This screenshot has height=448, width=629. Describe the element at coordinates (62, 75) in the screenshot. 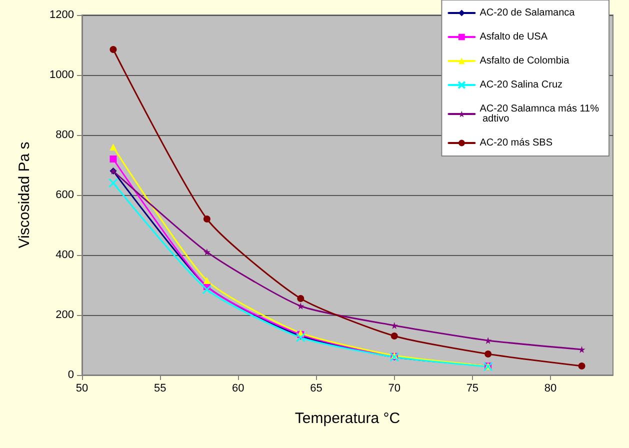

I see `y-tick-label: 1000` at that location.